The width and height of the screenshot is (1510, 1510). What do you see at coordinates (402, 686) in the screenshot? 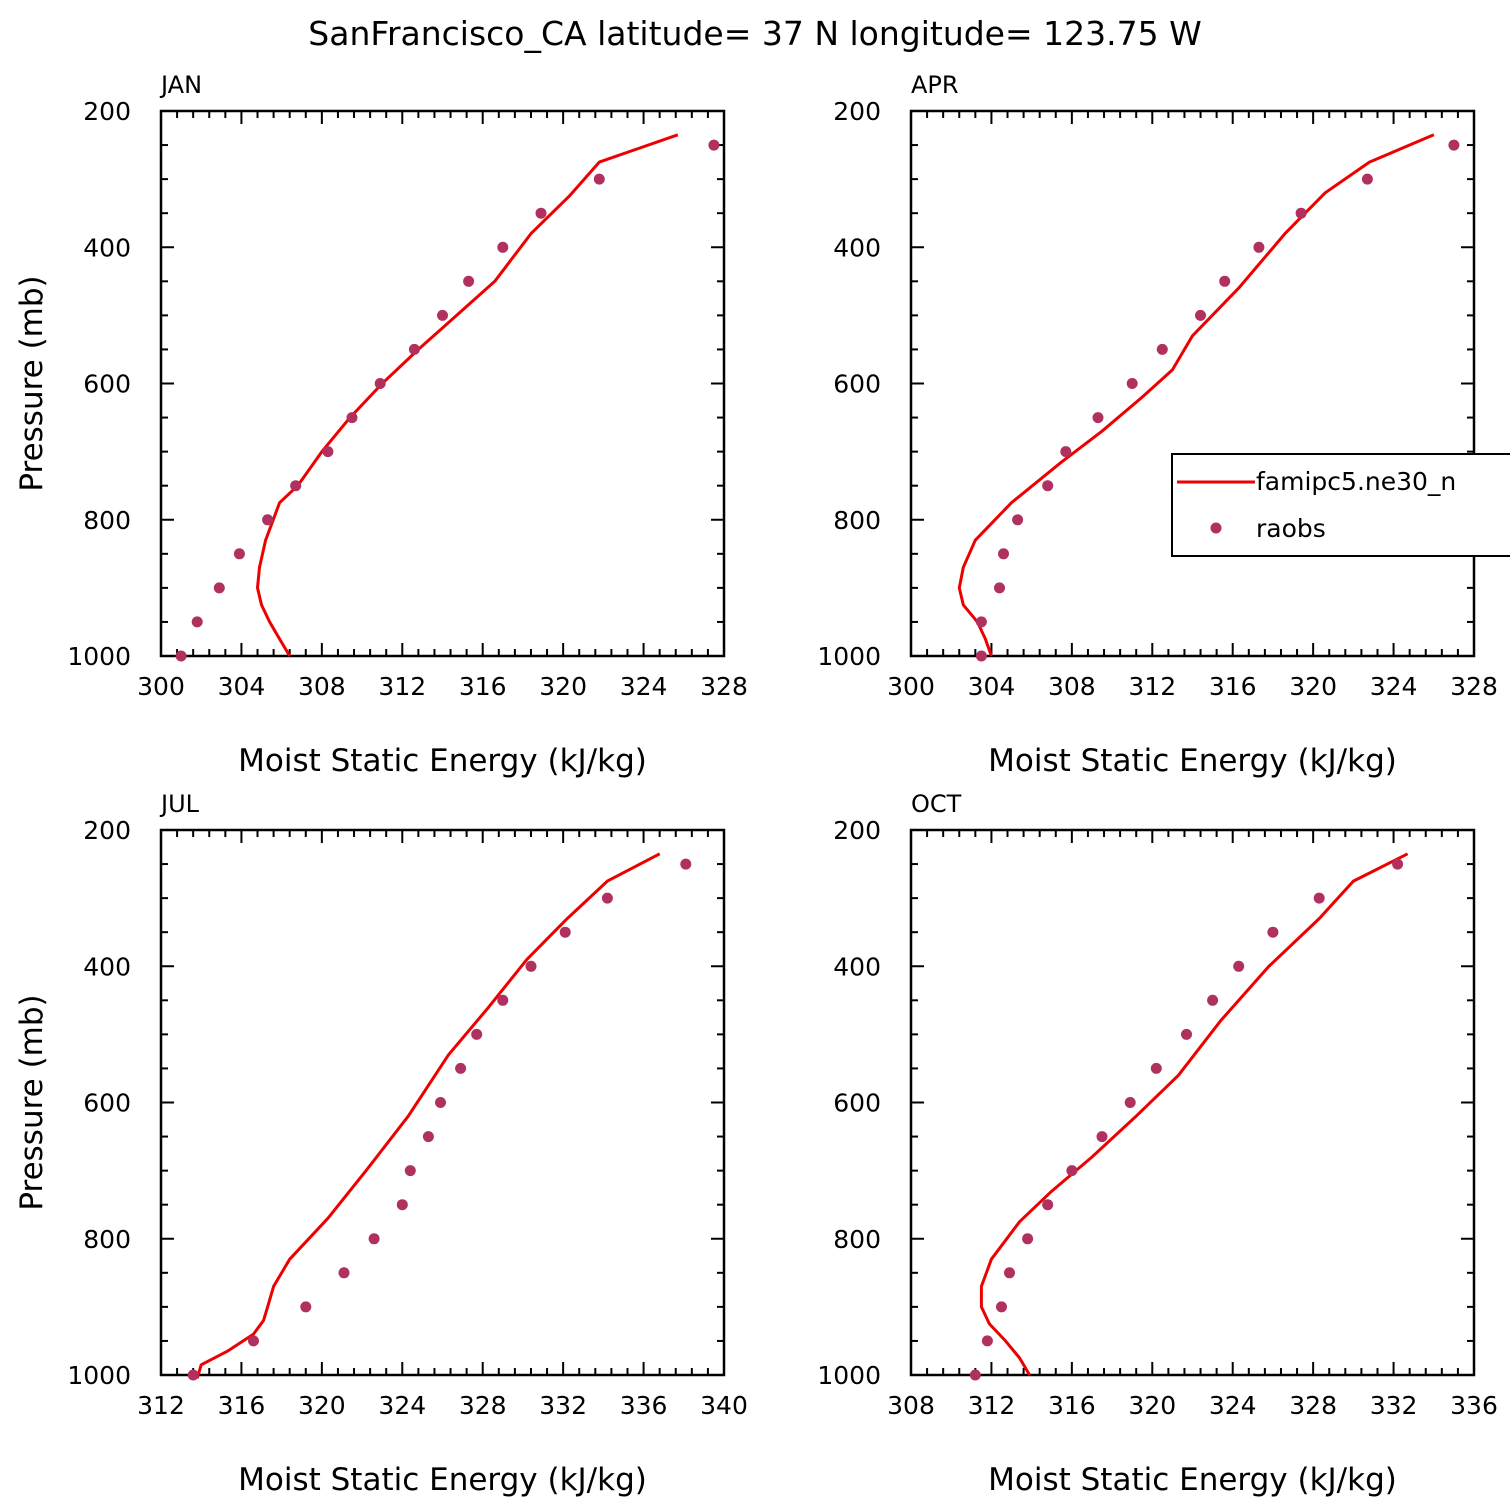
I see `jan-x-tick-label: 312` at bounding box center [402, 686].